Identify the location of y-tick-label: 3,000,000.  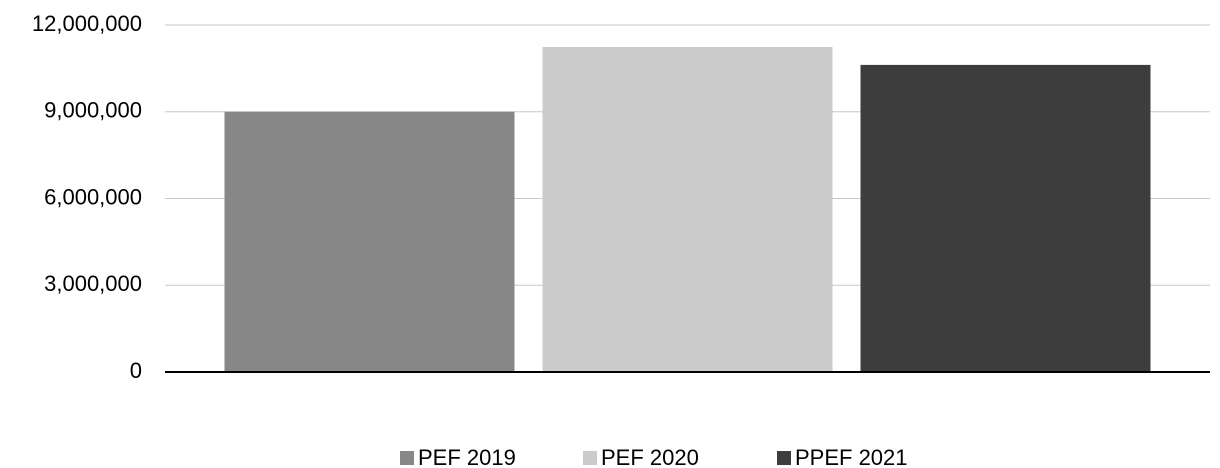
(93, 283).